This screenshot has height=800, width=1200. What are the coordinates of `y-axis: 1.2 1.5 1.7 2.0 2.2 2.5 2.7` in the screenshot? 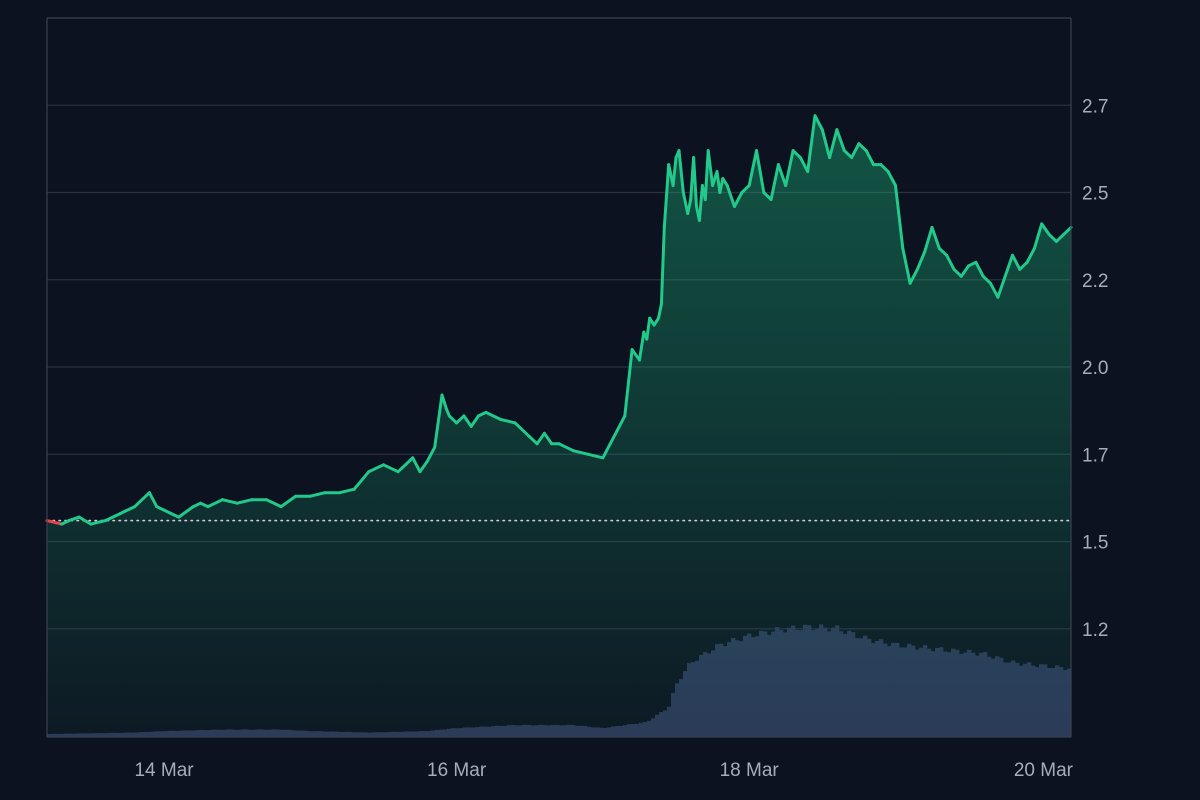 It's located at (1095, 368).